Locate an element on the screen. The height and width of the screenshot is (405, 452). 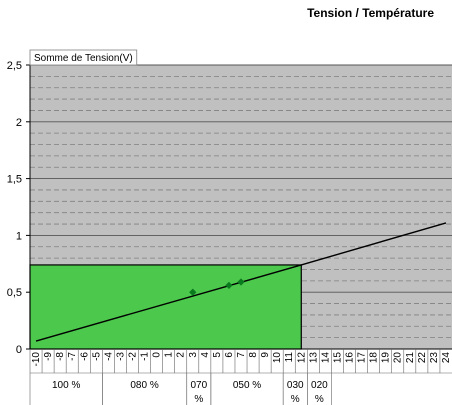
x-tick-label: 5 is located at coordinates (217, 355).